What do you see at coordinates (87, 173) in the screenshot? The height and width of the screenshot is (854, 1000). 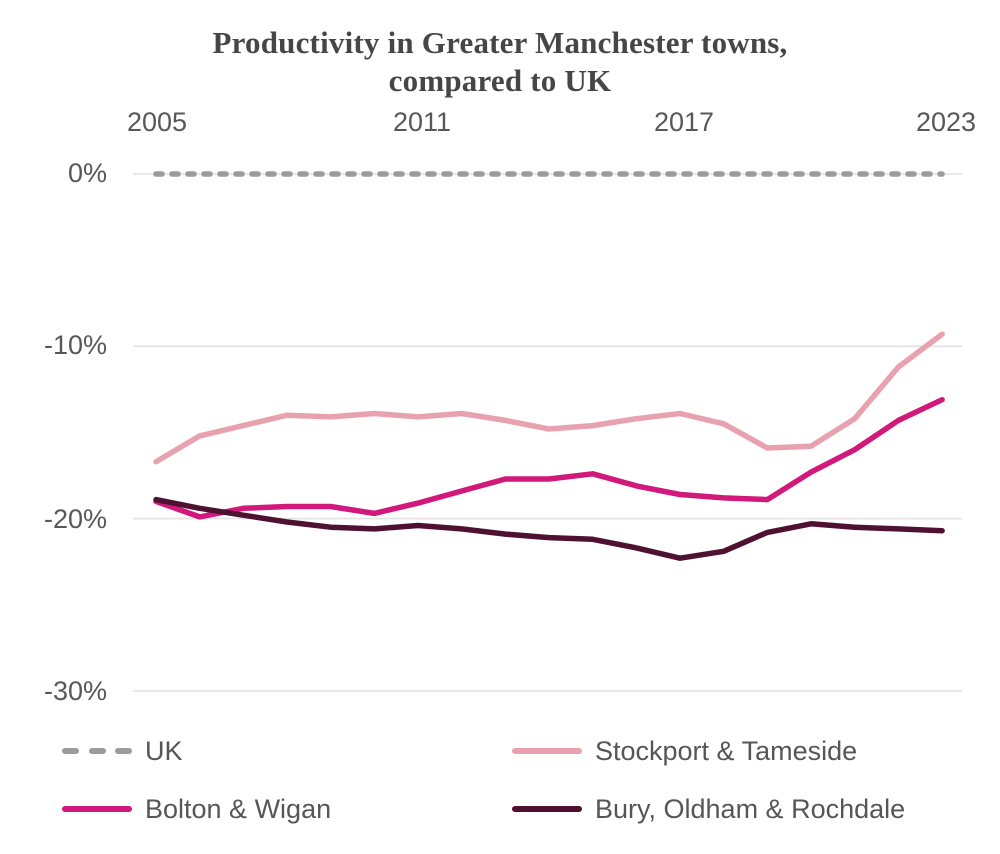 I see `y-tick-0: 0%` at bounding box center [87, 173].